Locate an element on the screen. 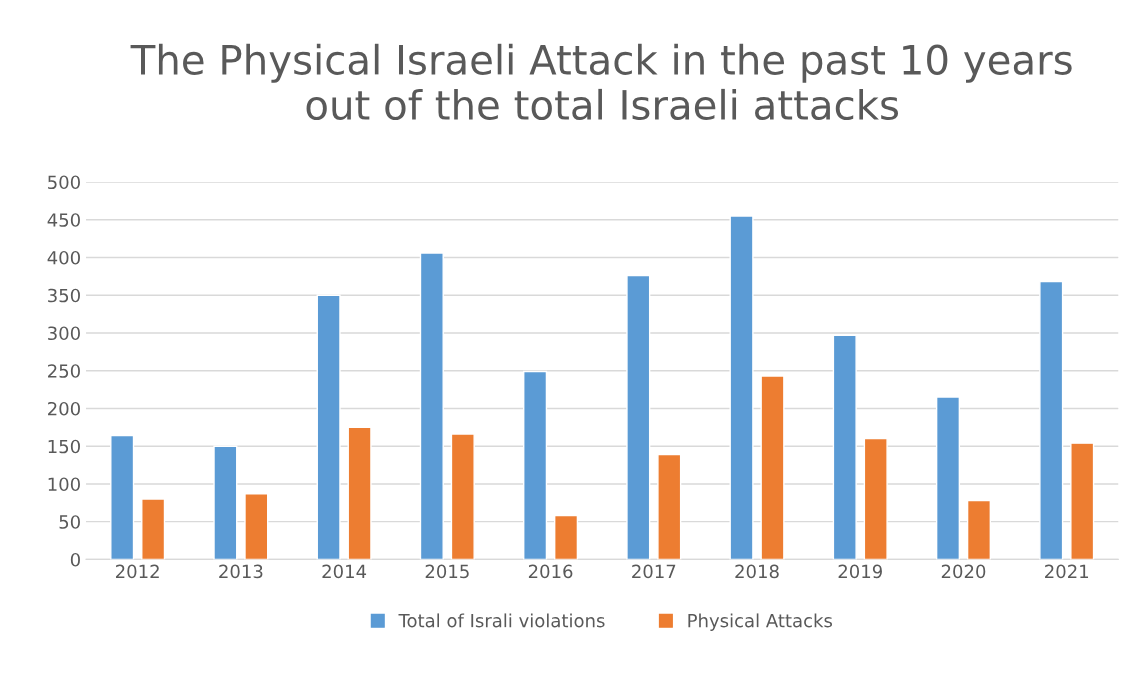  y-tick-label: 500 is located at coordinates (64, 182).